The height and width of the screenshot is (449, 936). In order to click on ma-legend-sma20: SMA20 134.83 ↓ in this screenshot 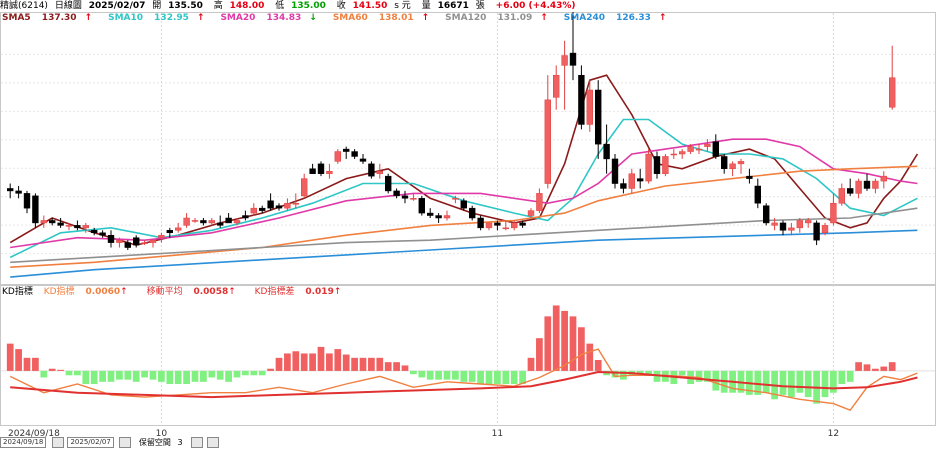, I will do `click(268, 18)`.